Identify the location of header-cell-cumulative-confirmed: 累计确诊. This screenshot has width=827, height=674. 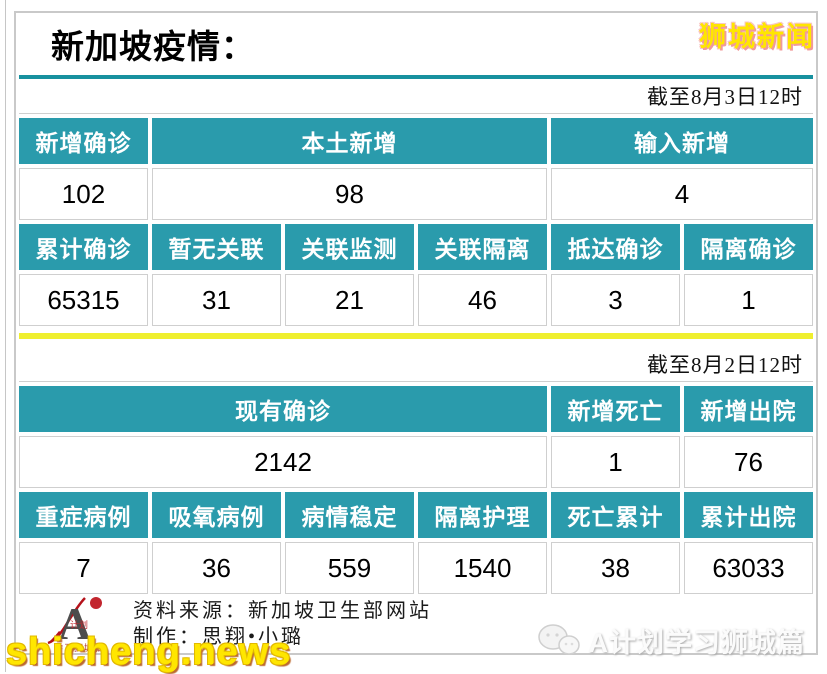
(83, 247).